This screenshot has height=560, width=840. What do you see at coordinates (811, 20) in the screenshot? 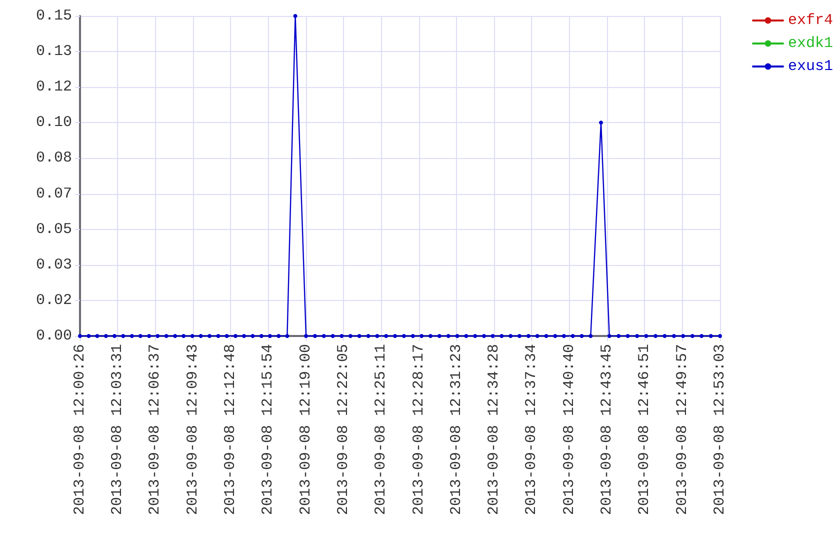
I see `legend-label: exfr4` at bounding box center [811, 20].